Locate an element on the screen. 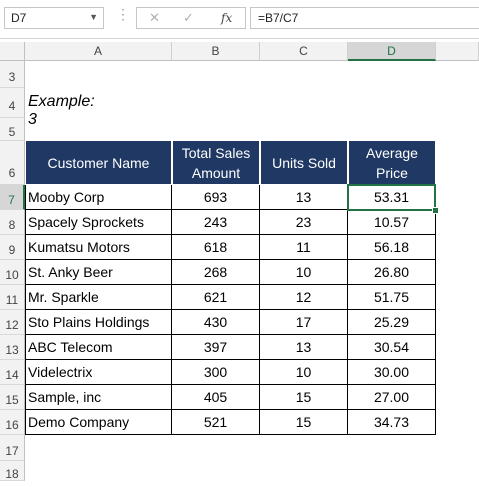 The image size is (479, 487). average-price-cell: 51.75 is located at coordinates (392, 297).